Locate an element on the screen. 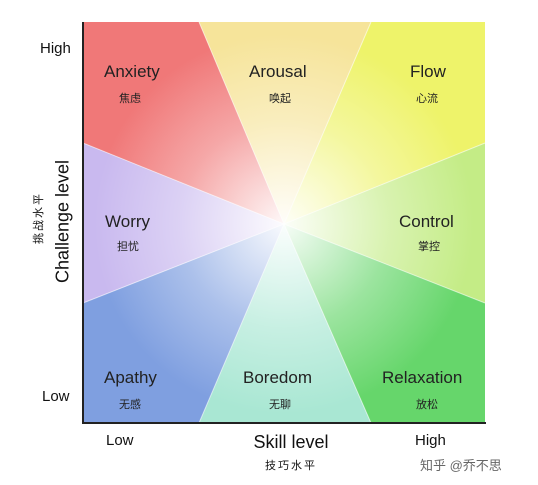 The width and height of the screenshot is (538, 485). region-flow-subtitle: 心流 is located at coordinates (427, 99).